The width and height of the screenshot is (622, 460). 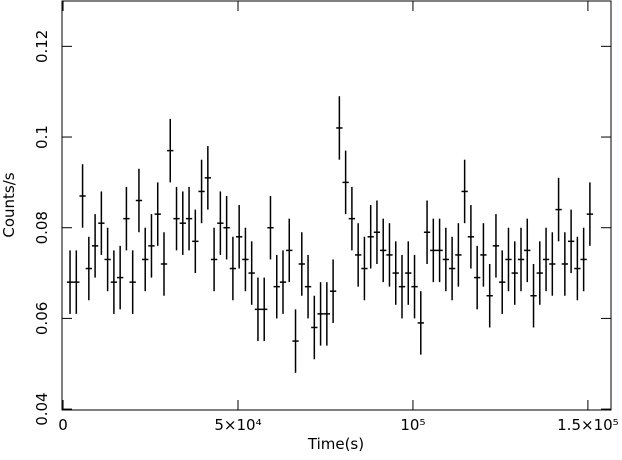 I want to click on y-tick-label: 0.06, so click(x=42, y=318).